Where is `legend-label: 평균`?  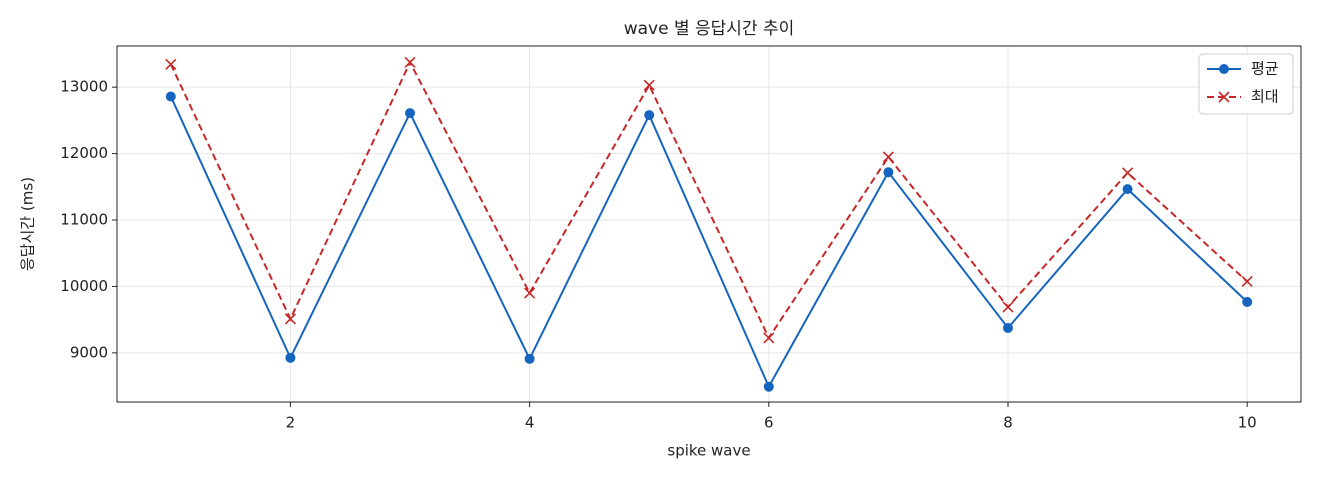 legend-label: 평균 is located at coordinates (1265, 69).